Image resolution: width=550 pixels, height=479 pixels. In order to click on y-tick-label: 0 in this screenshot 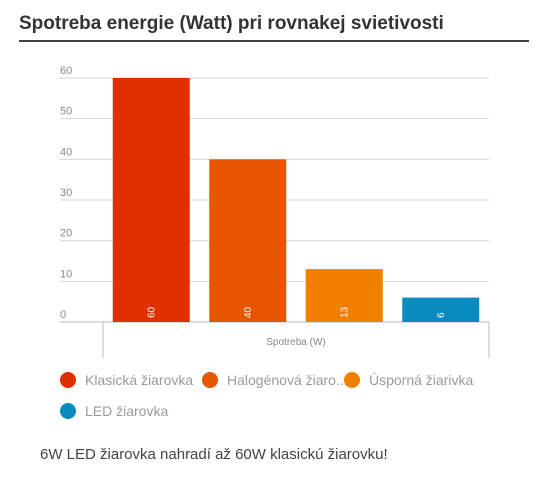, I will do `click(63, 315)`.